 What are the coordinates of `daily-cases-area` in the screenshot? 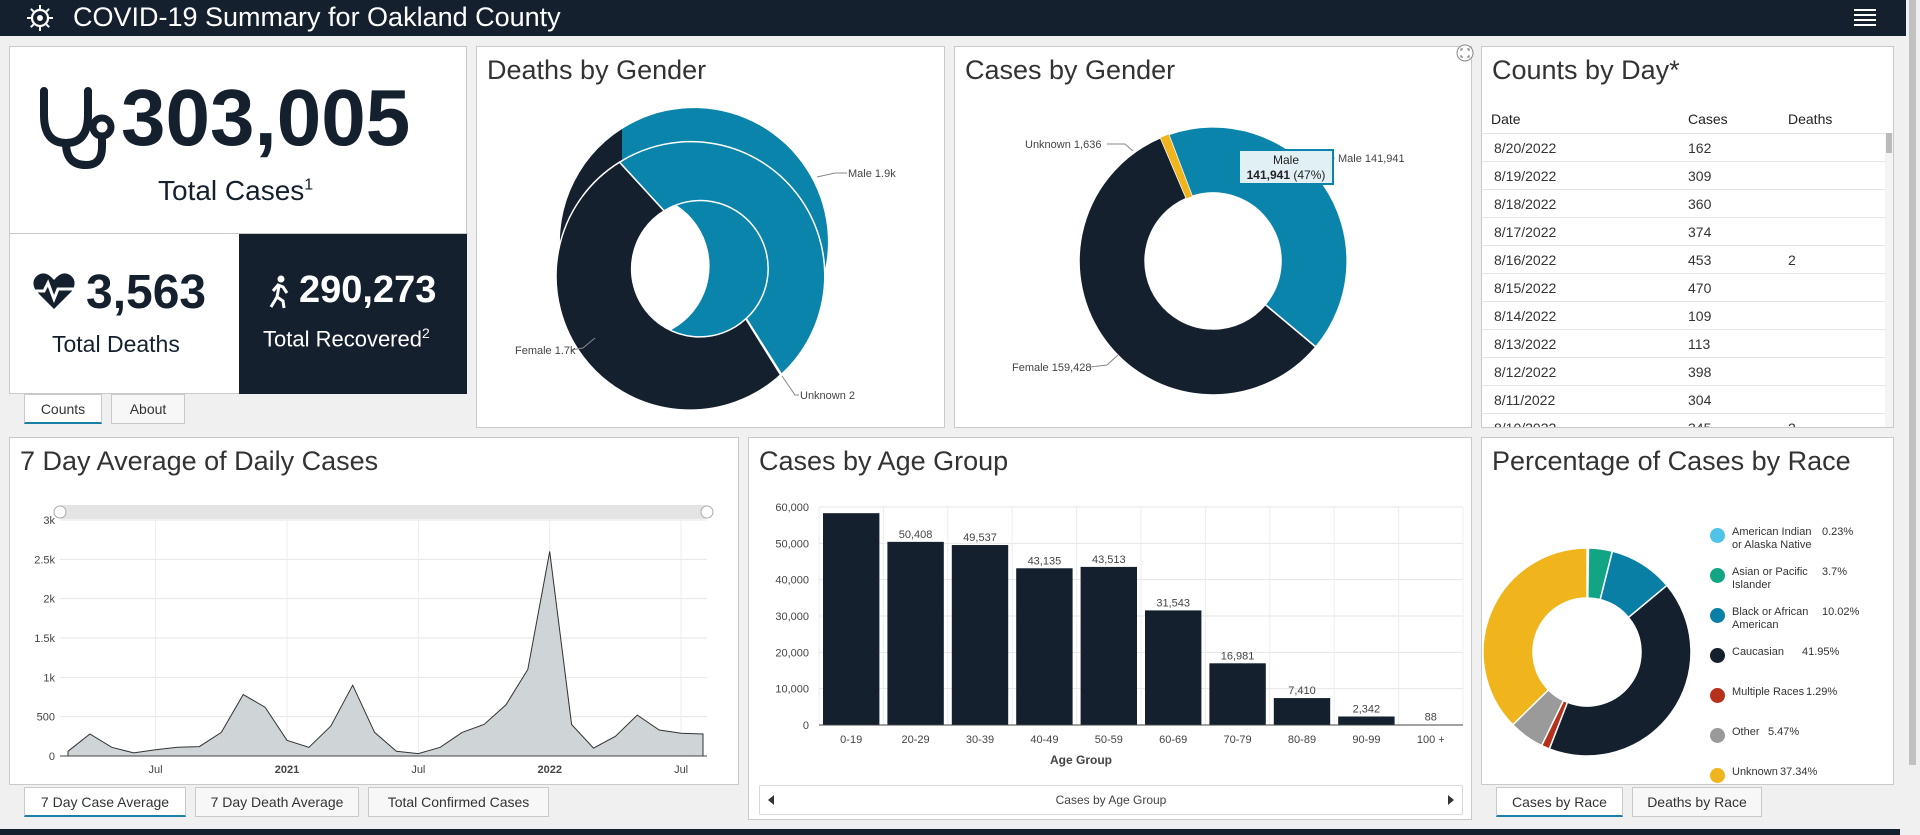 It's located at (385, 654).